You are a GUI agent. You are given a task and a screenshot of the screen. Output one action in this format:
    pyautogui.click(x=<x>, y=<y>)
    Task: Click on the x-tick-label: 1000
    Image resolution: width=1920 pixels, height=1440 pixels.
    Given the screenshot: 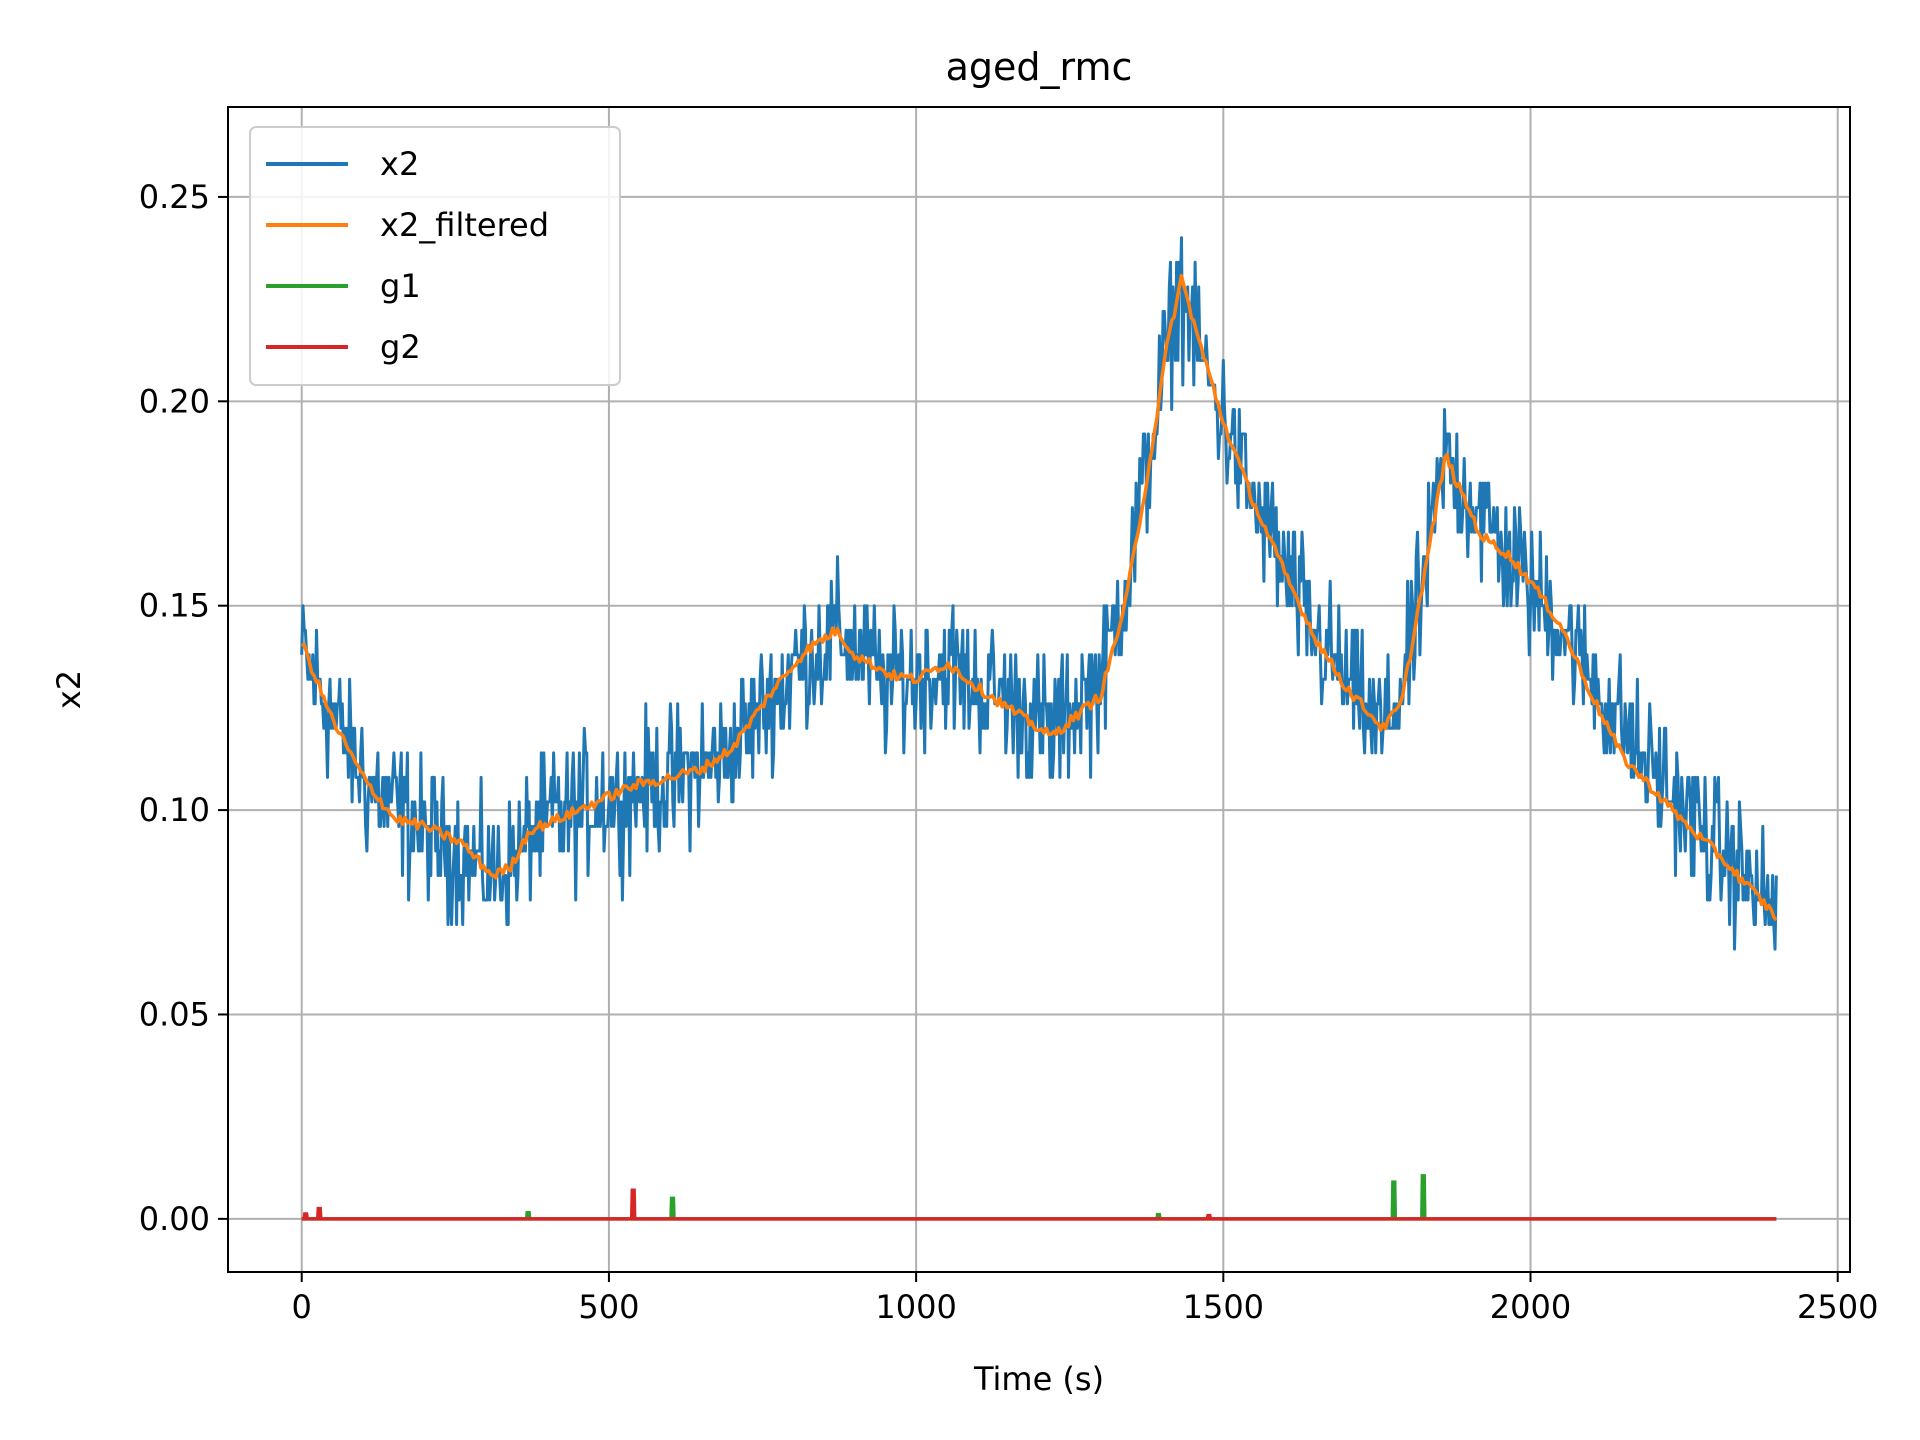 What is the action you would take?
    pyautogui.click(x=915, y=1307)
    